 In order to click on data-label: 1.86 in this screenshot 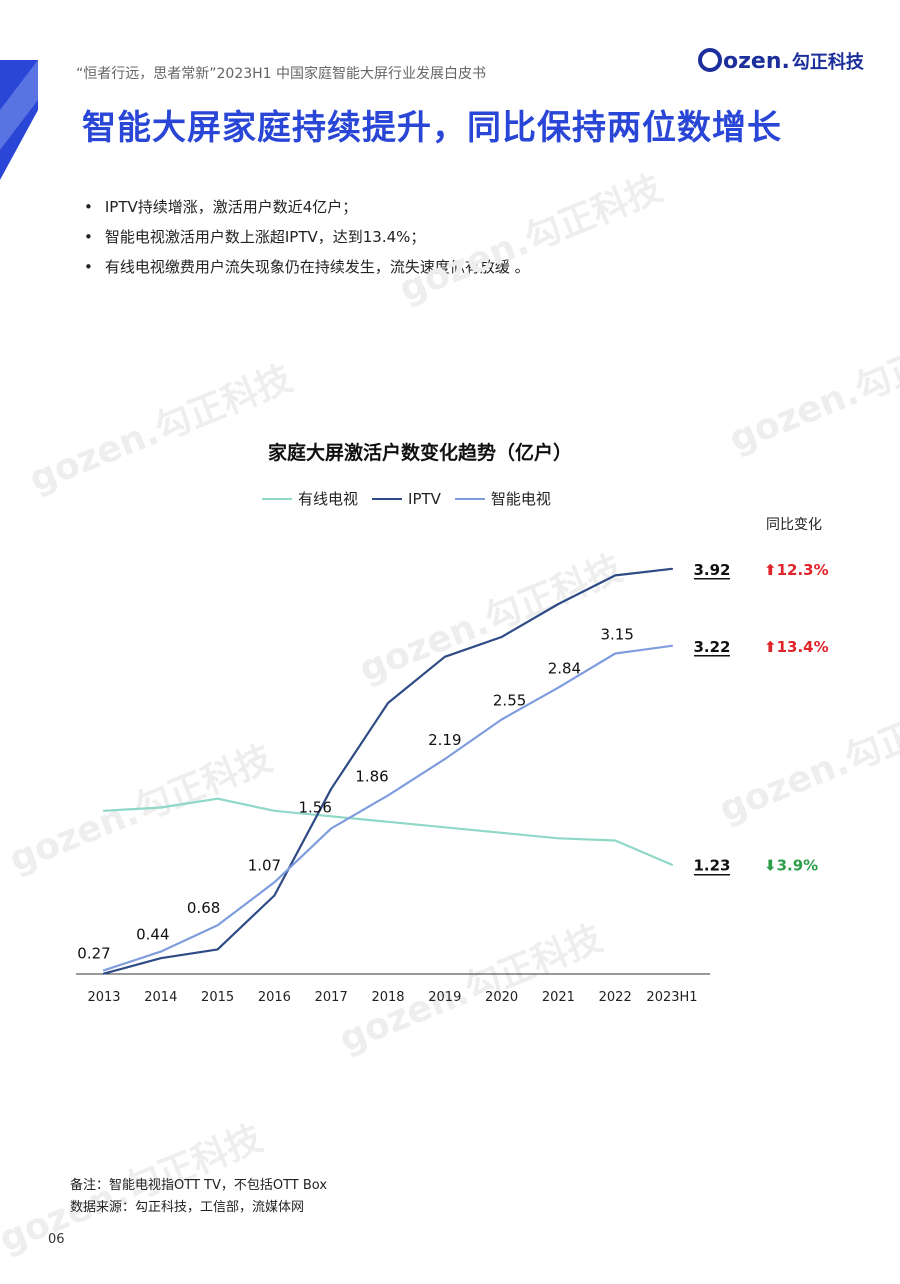, I will do `click(371, 776)`.